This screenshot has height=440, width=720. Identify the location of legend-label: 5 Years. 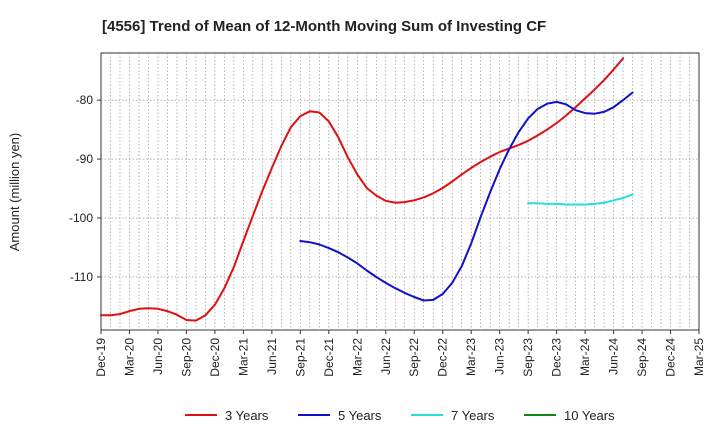
(360, 415).